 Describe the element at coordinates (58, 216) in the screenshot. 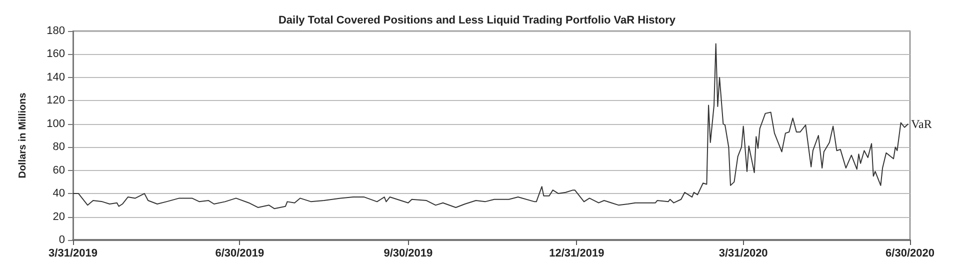

I see `y-tick-label: 20` at that location.